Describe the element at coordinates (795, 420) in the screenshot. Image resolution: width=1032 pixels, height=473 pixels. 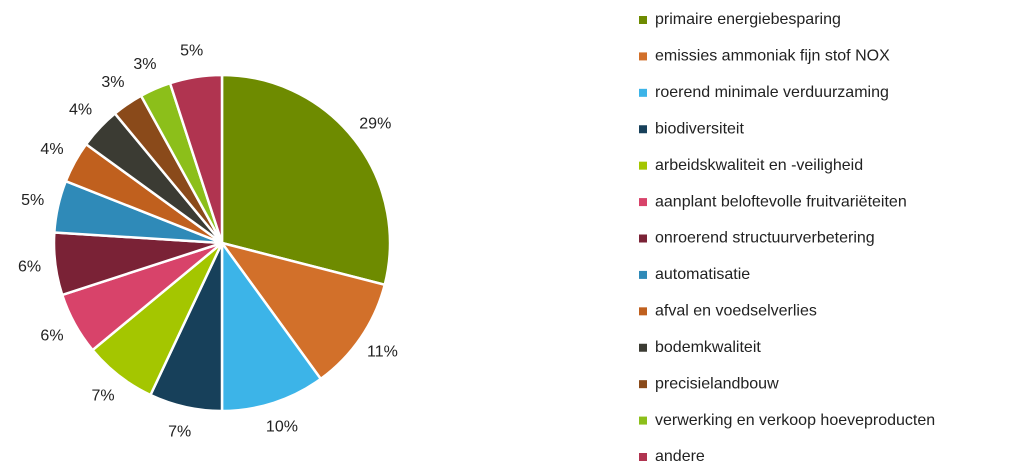
I see `legend-label: verwerking en verkoop hoeveproducten` at that location.